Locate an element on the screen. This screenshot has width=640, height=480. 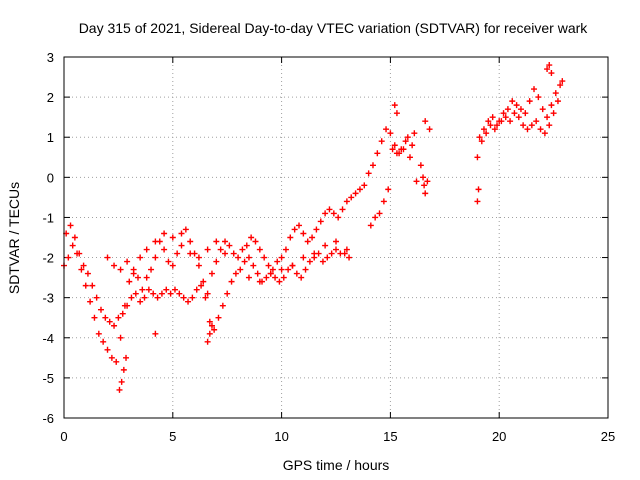
y-tick-label: -4 is located at coordinates (48, 338).